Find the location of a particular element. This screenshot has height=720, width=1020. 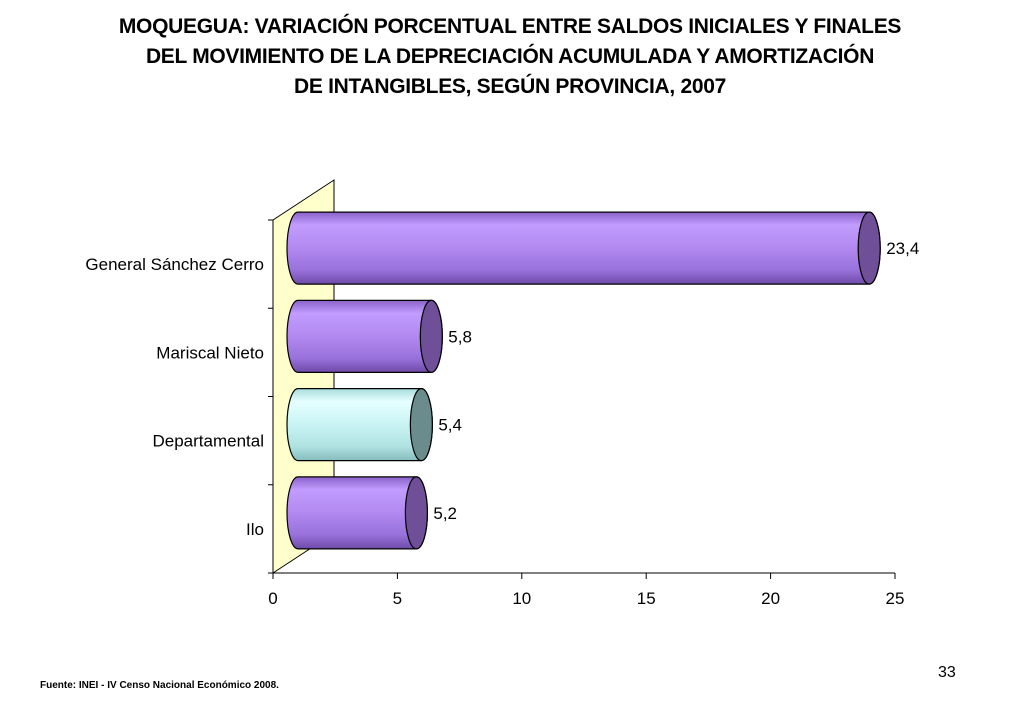

data-label: 23,4 is located at coordinates (902, 248).